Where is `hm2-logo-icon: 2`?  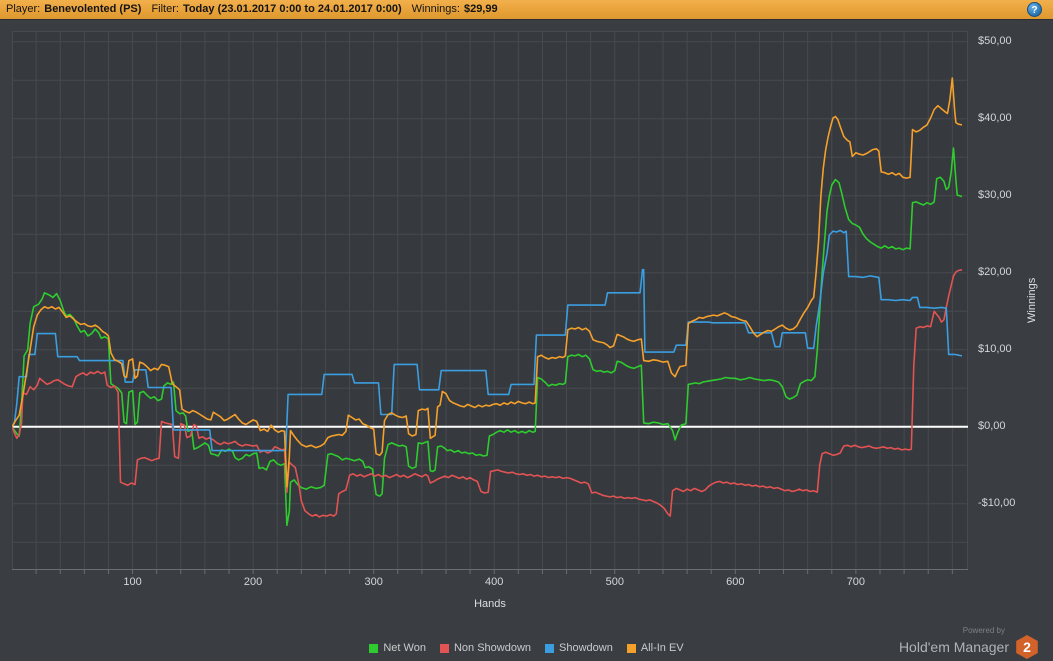
hm2-logo-icon: 2 is located at coordinates (1027, 647).